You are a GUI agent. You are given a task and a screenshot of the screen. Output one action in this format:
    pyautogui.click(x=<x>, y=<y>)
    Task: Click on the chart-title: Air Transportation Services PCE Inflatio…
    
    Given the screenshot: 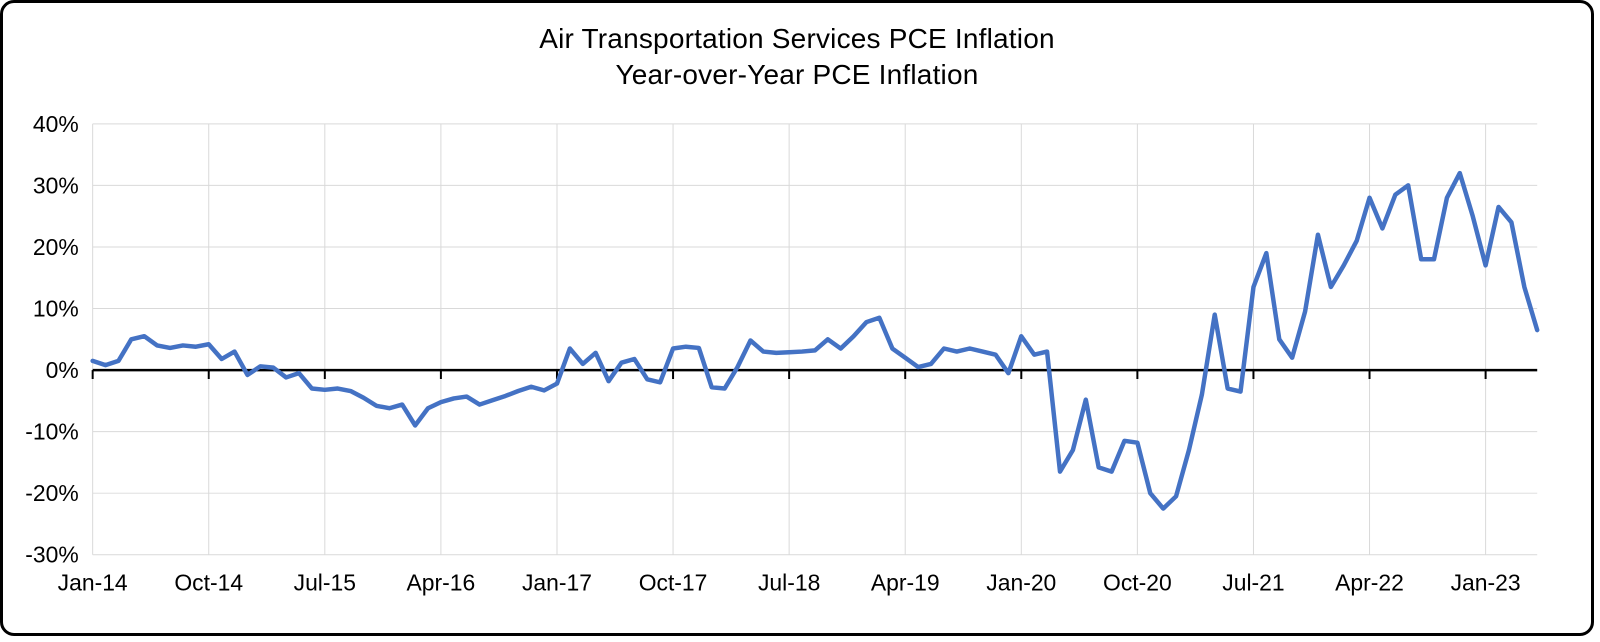 What is the action you would take?
    pyautogui.click(x=797, y=38)
    